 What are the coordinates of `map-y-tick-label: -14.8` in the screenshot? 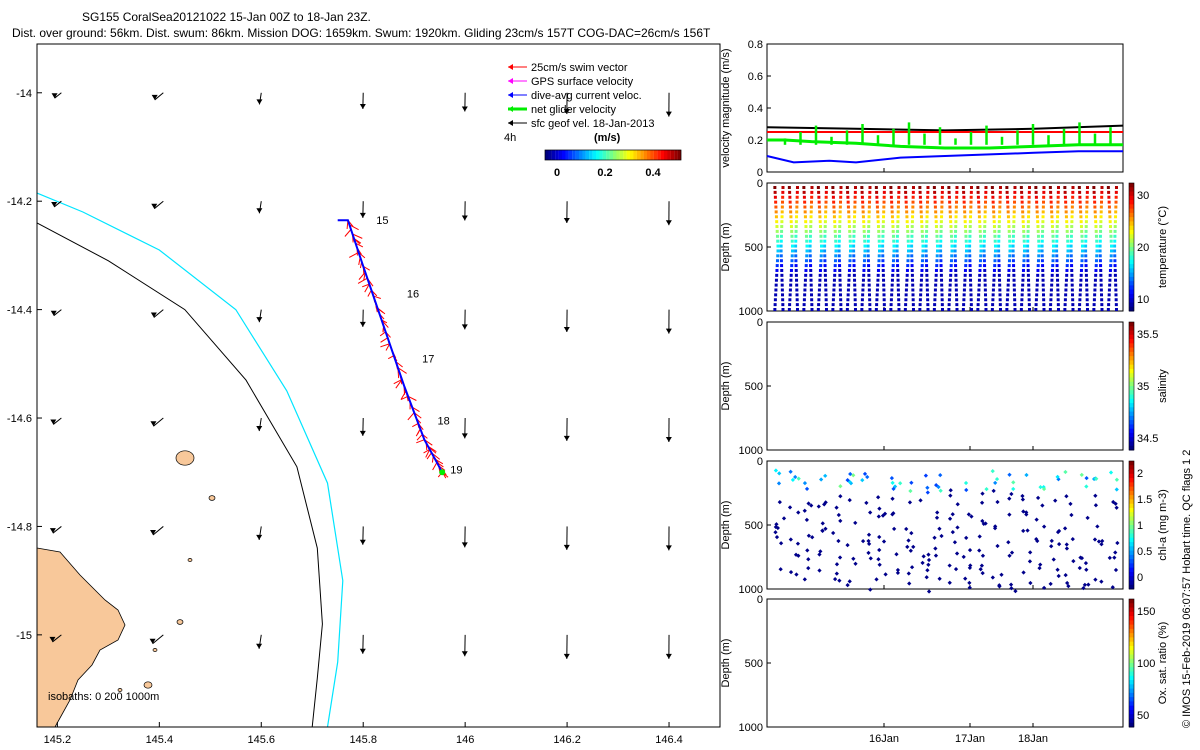 It's located at (19, 527).